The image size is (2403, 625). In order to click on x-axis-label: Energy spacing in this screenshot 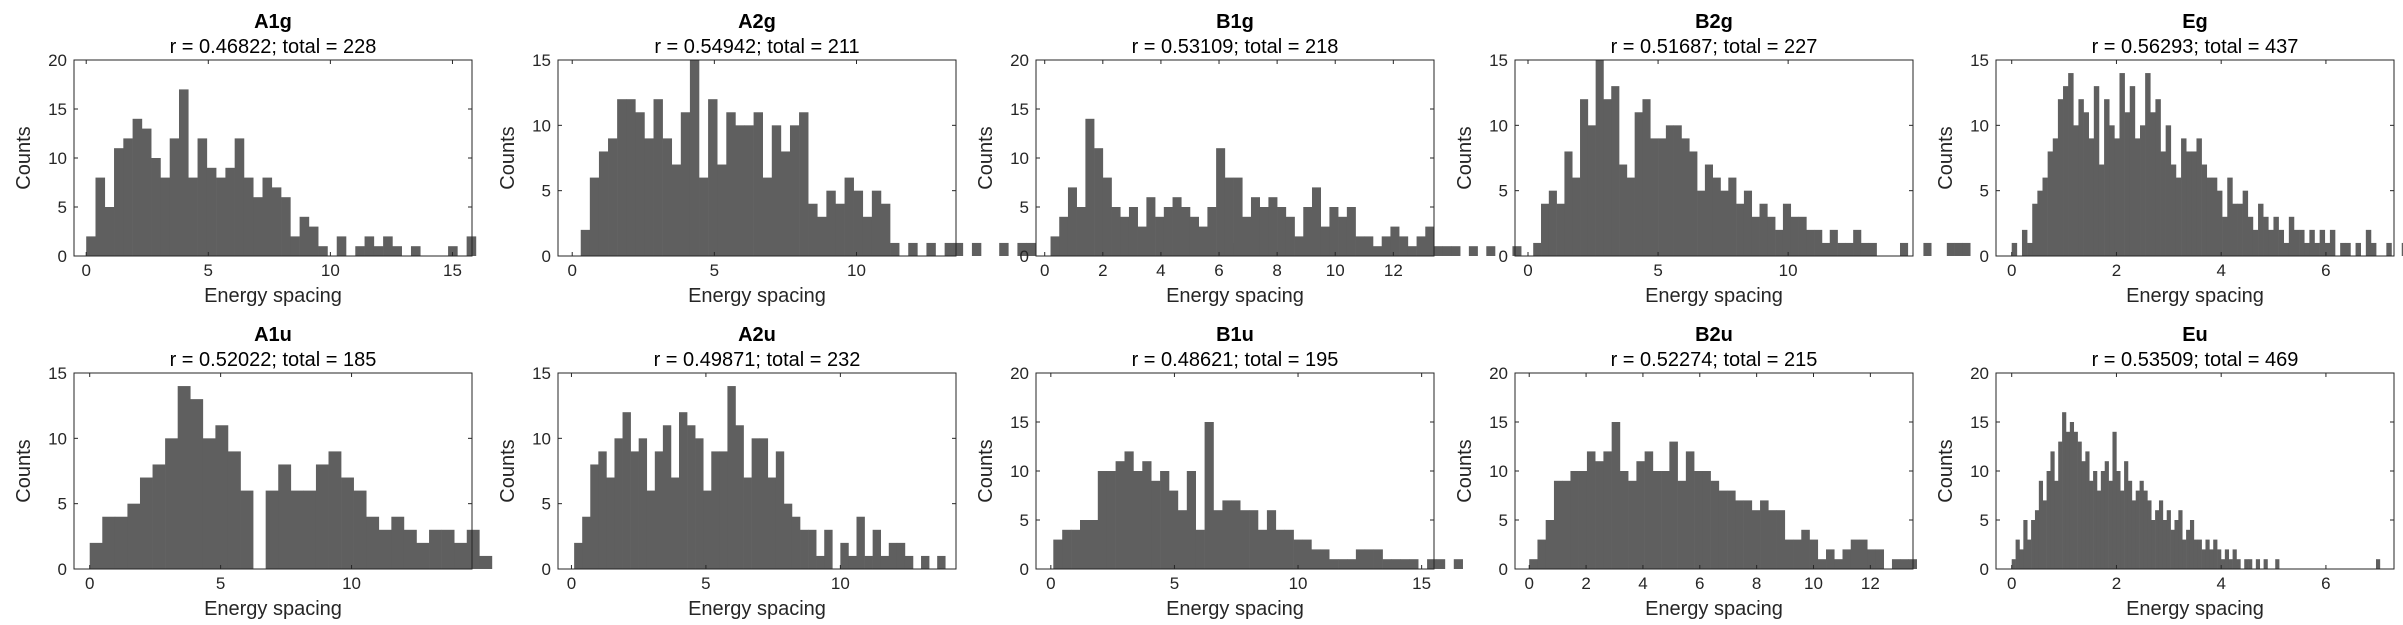, I will do `click(273, 609)`.